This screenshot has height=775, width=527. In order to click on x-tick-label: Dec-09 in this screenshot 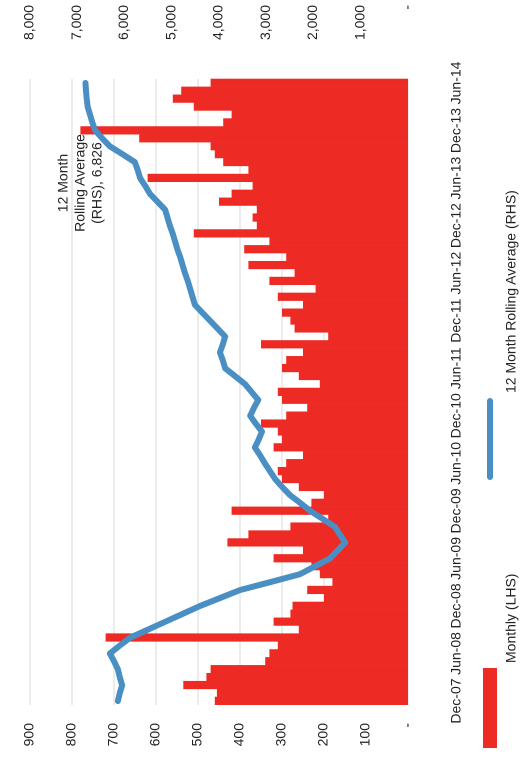, I will do `click(456, 510)`.